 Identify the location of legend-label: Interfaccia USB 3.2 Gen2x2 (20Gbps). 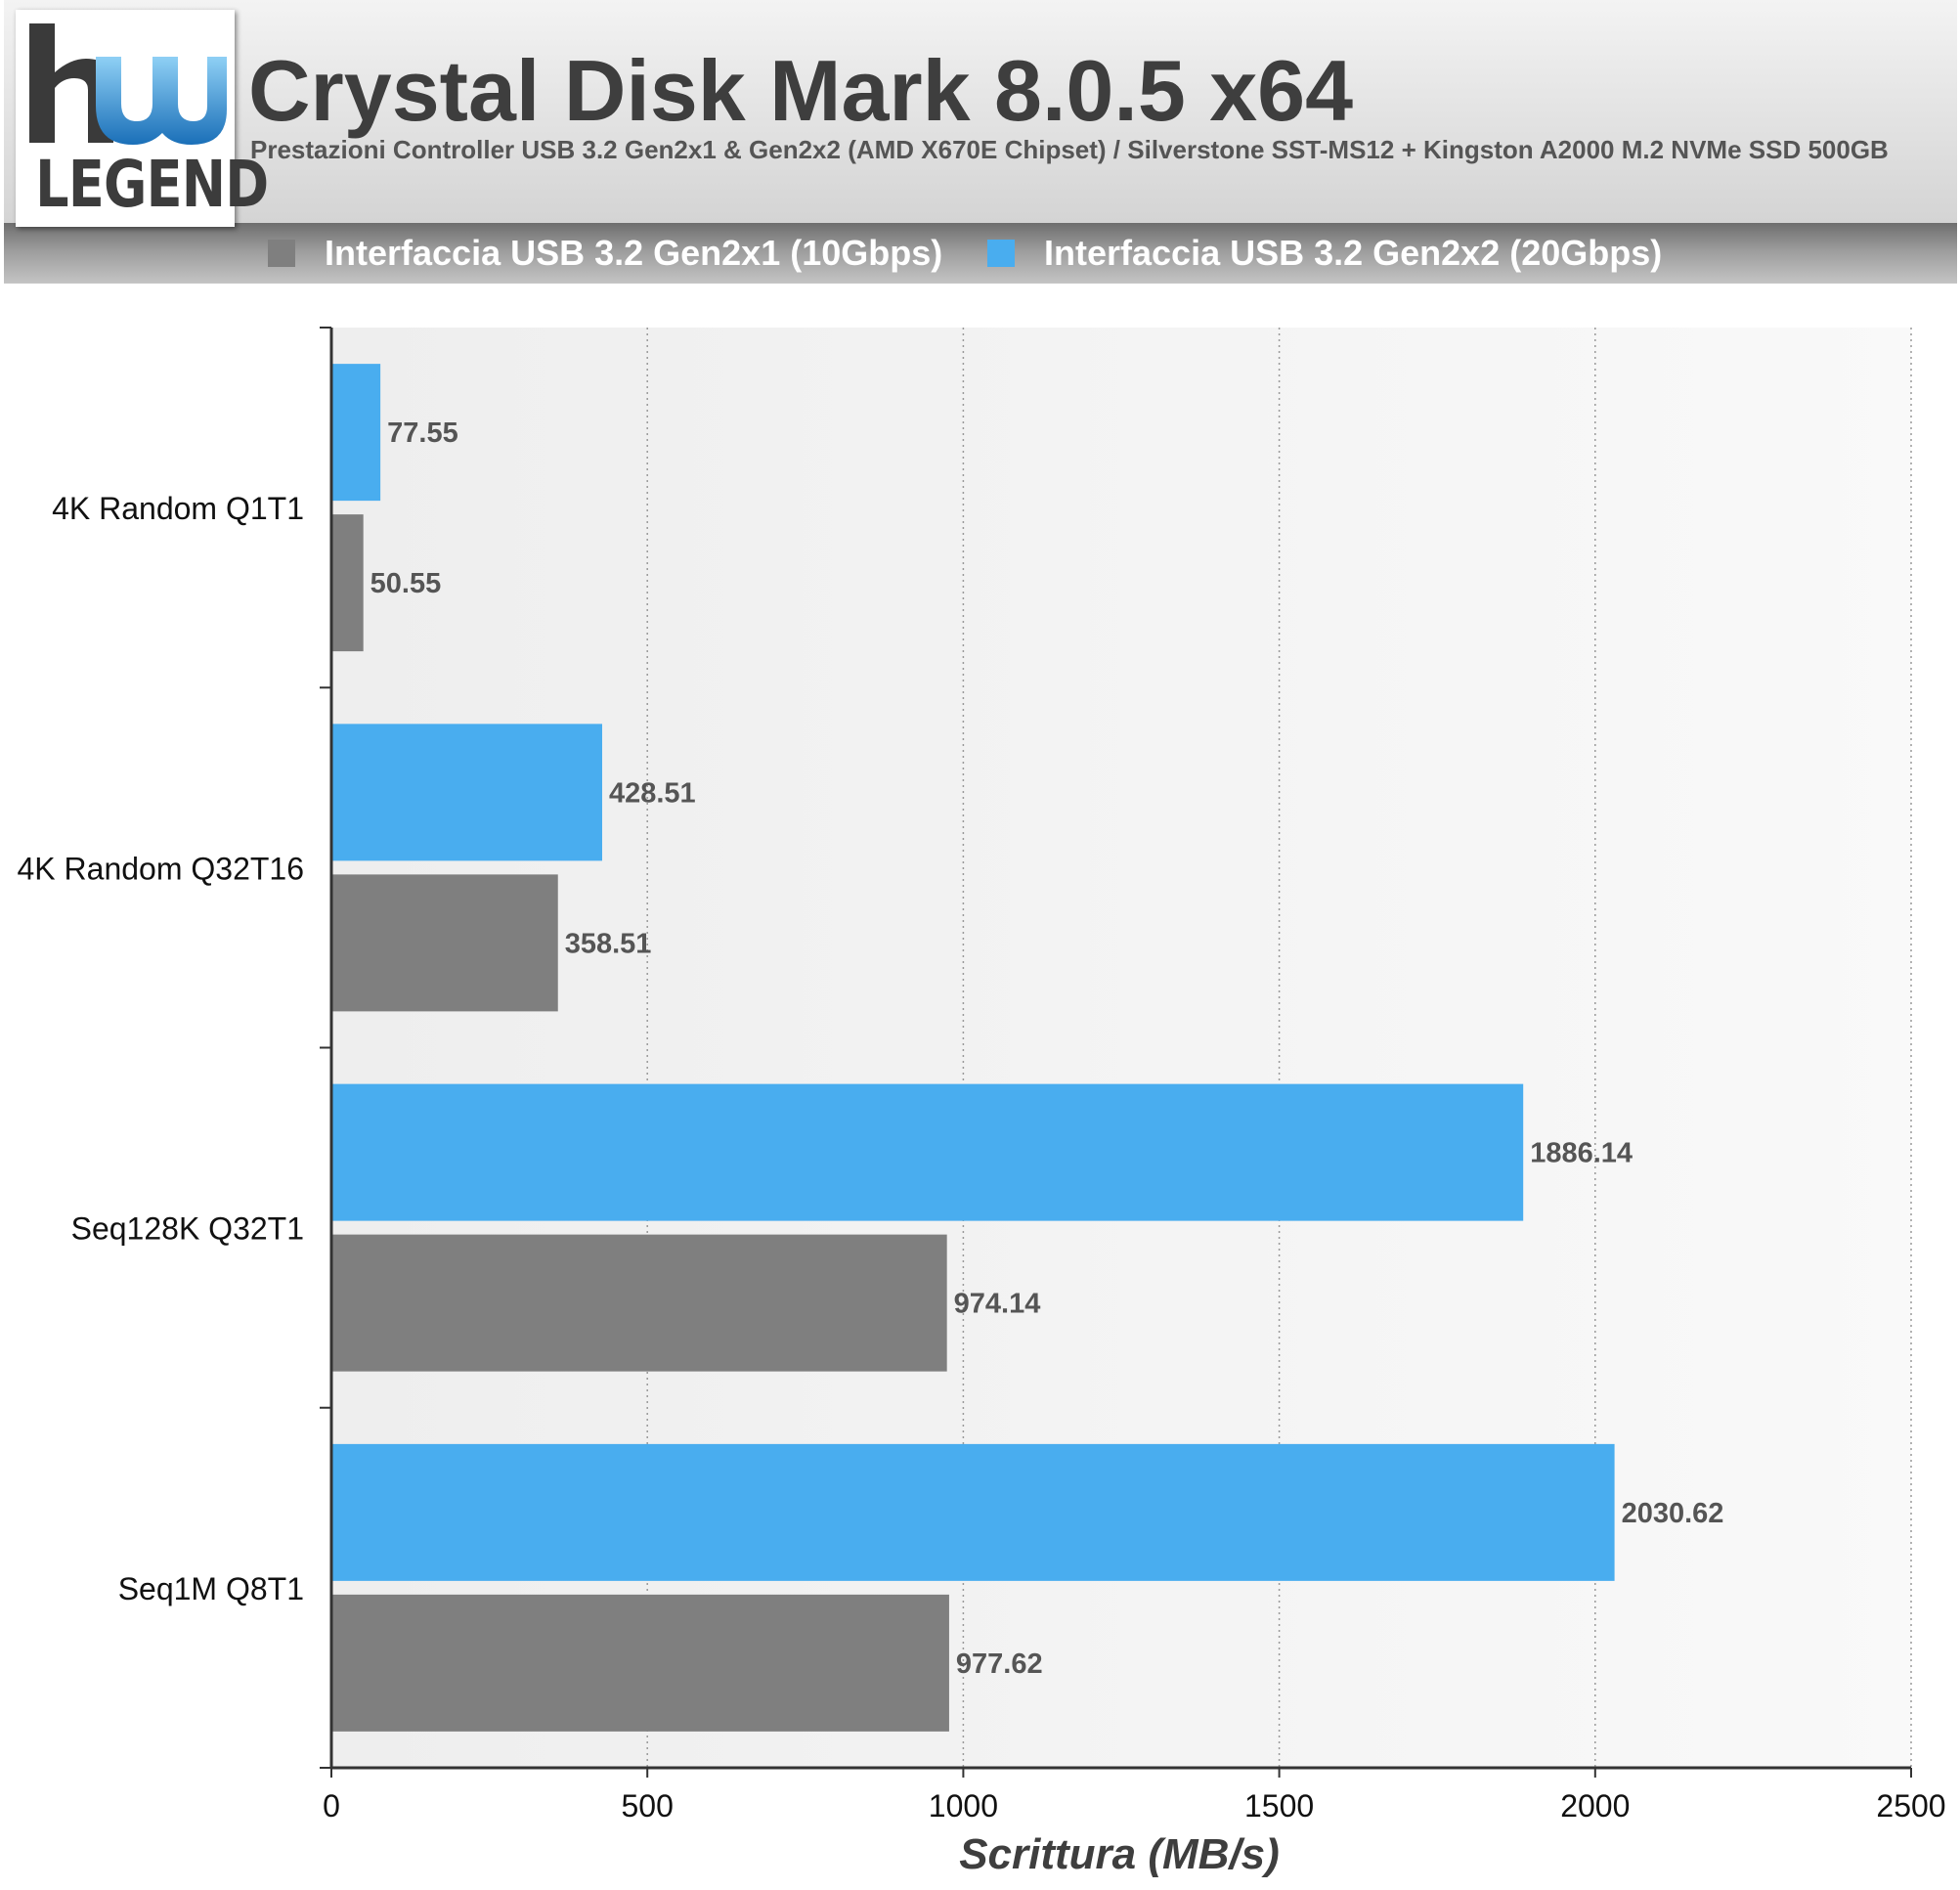
(1353, 253).